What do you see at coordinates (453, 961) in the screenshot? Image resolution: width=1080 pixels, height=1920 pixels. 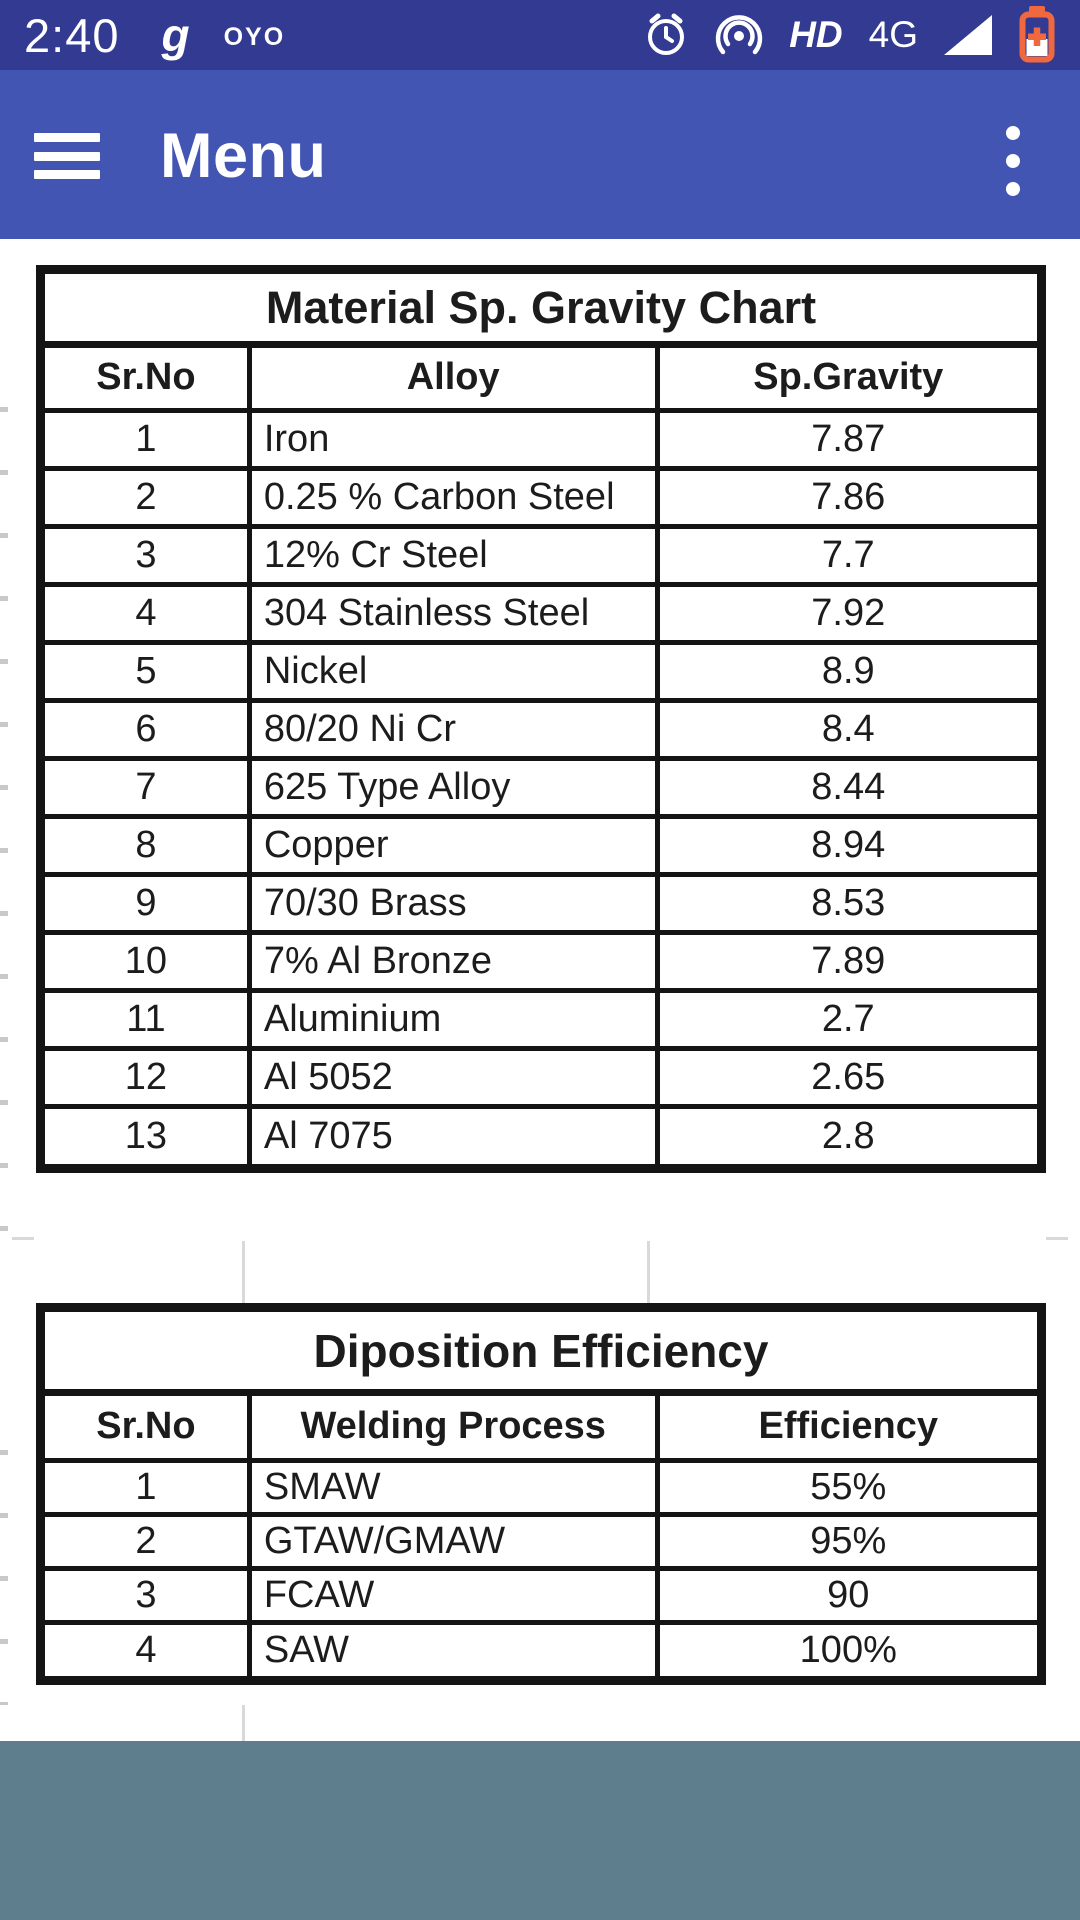 I see `name-cell: 7% Al Bronze` at bounding box center [453, 961].